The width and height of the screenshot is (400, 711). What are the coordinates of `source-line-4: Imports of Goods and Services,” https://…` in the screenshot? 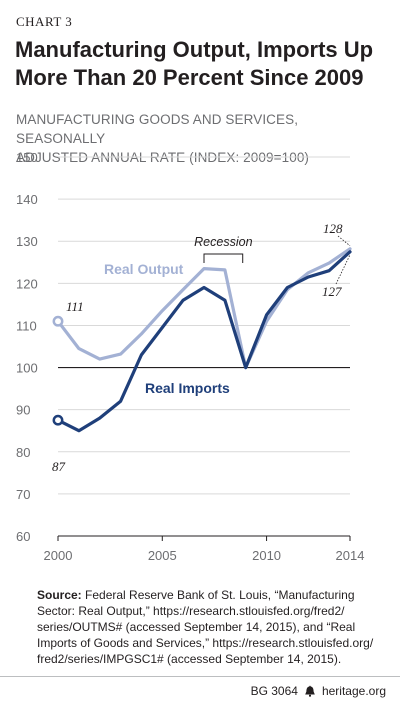 It's located at (205, 643).